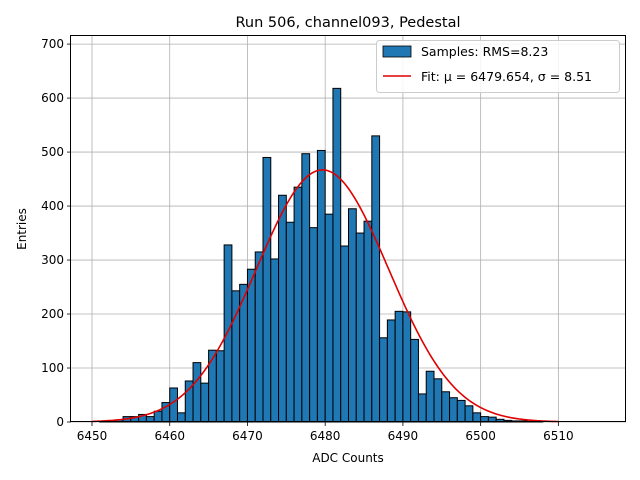 The width and height of the screenshot is (640, 480). I want to click on x-tick-label: 6480, so click(325, 436).